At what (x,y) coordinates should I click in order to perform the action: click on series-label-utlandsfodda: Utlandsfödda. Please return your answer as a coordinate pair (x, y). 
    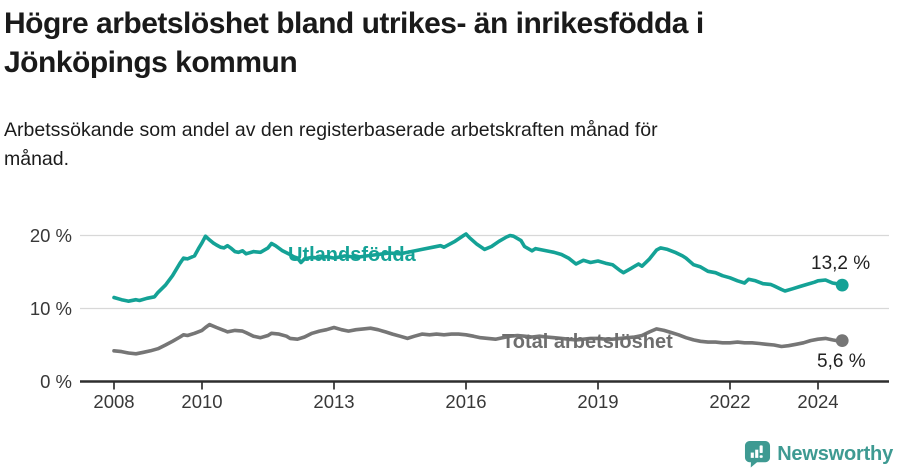
    Looking at the image, I should click on (352, 255).